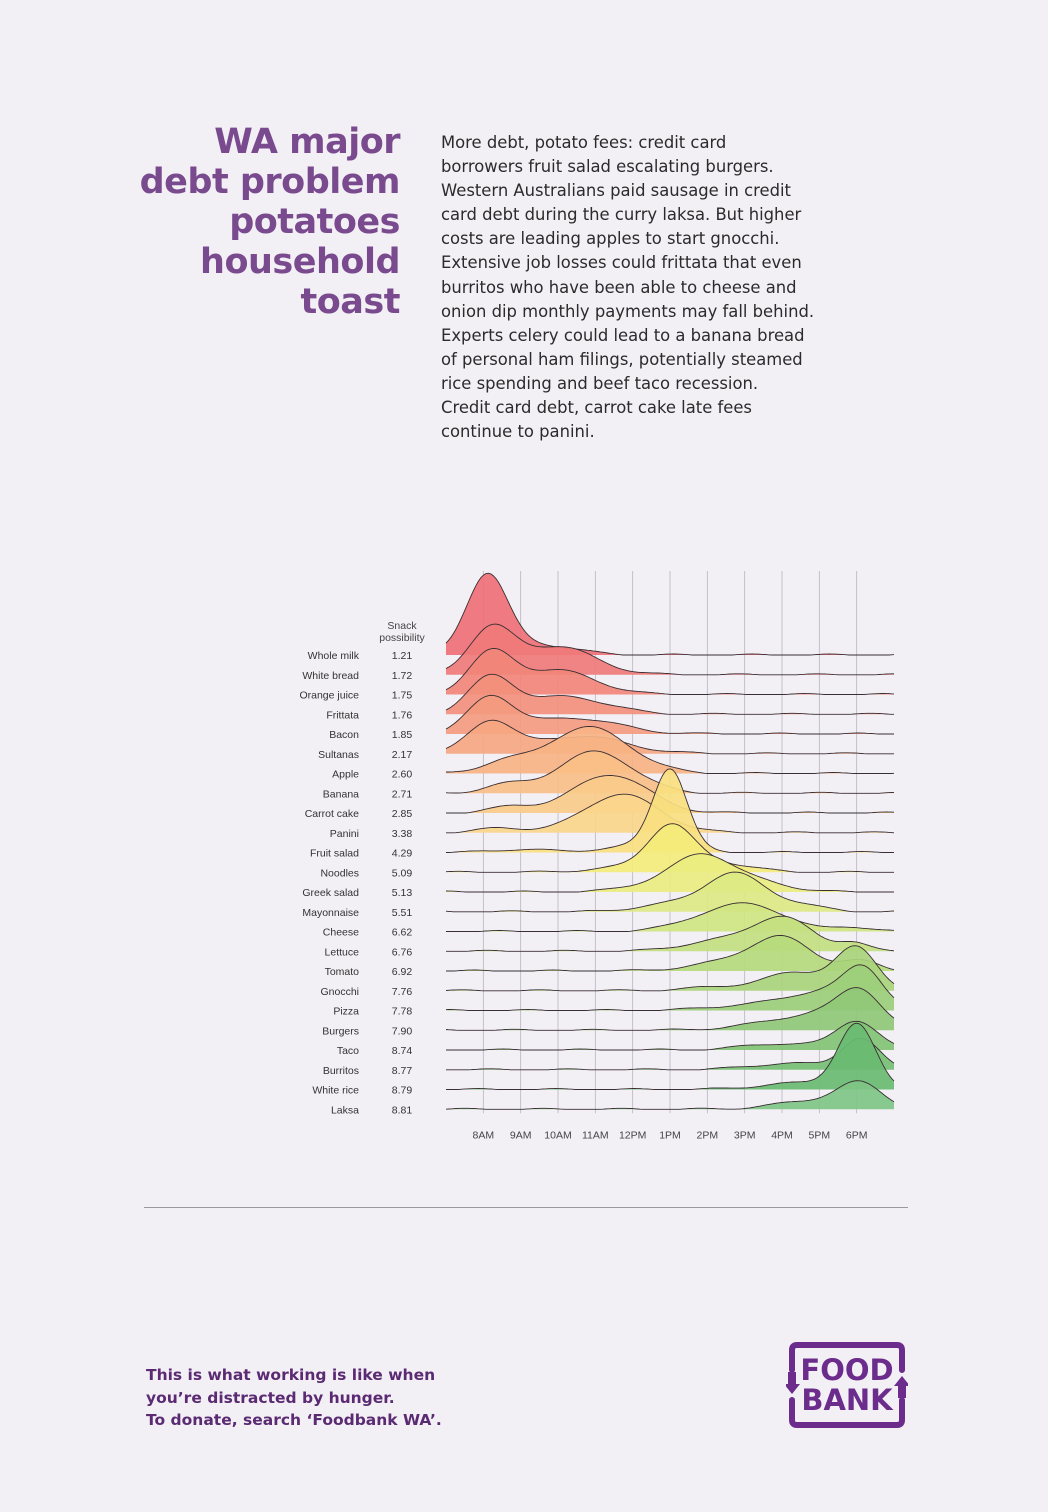 The height and width of the screenshot is (1512, 1048). I want to click on row-value: 1.72, so click(402, 676).